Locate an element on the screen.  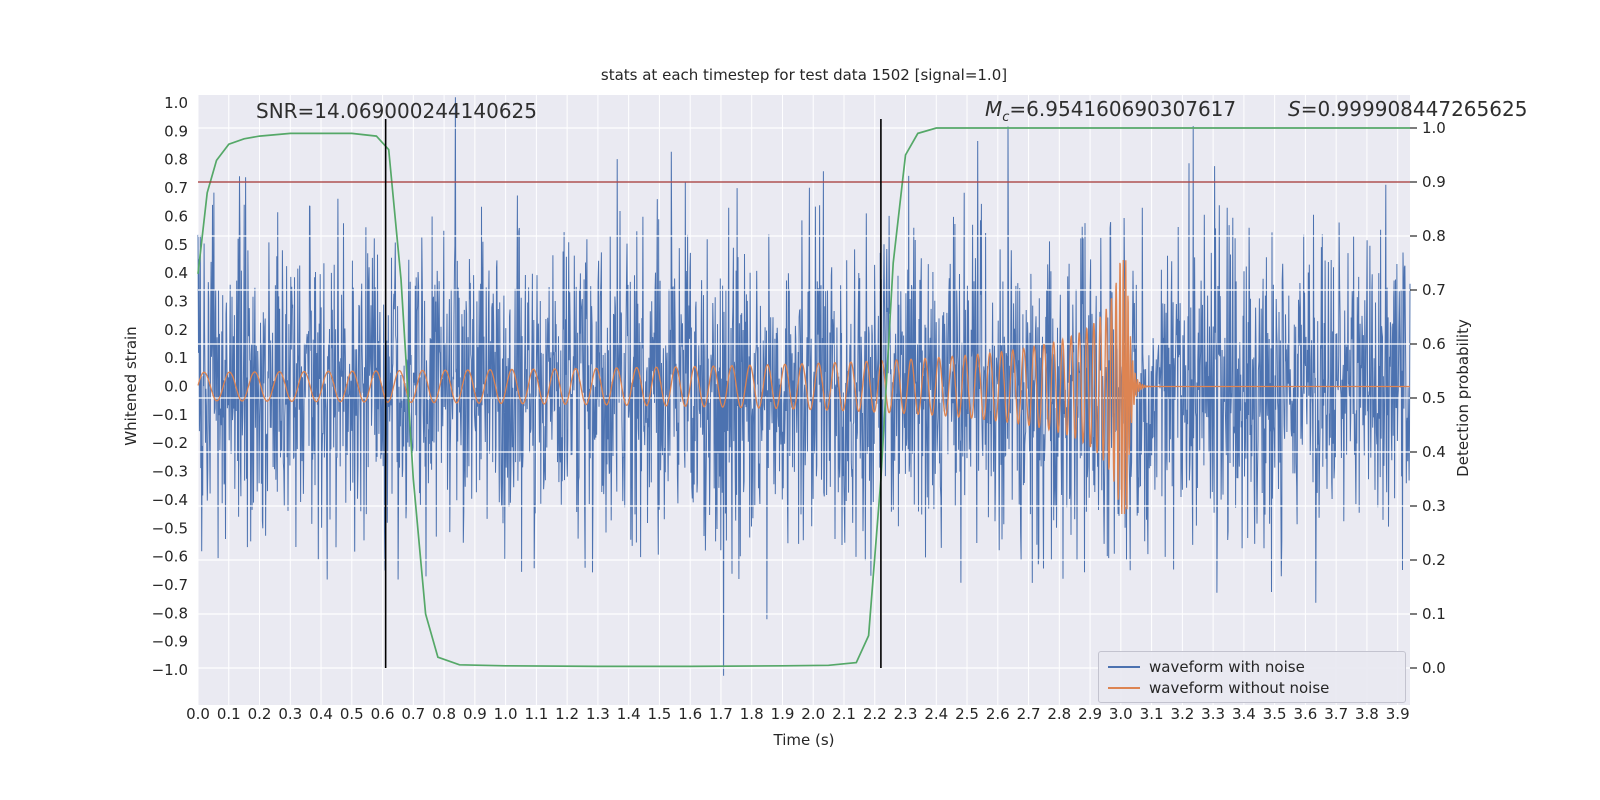
chirp-mass-subscript: c is located at coordinates (1006, 117).